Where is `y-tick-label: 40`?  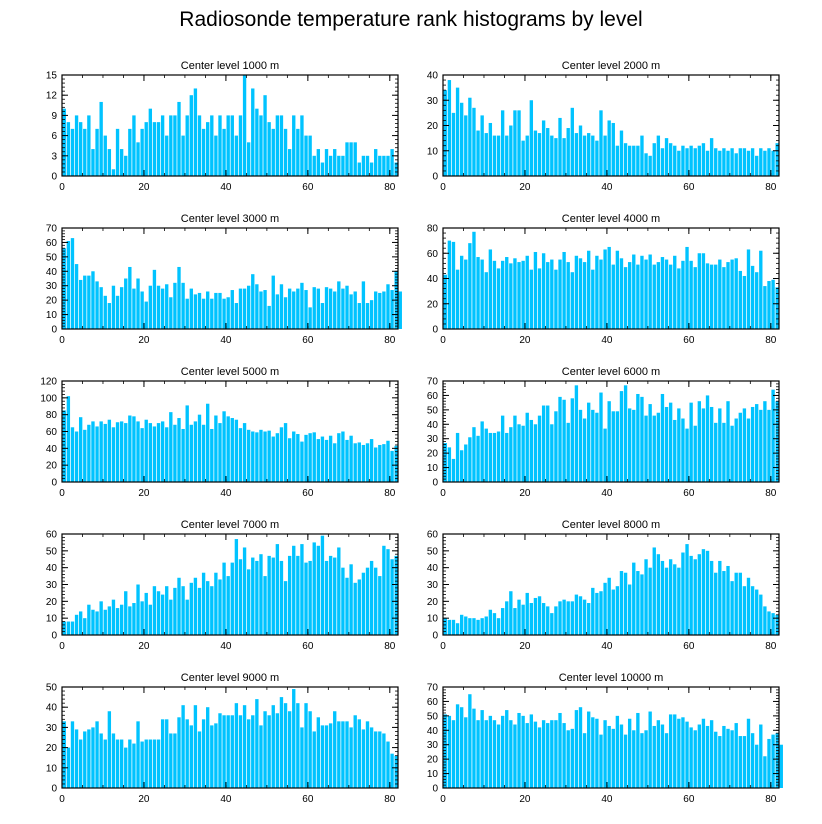
y-tick-label: 40 is located at coordinates (433, 425).